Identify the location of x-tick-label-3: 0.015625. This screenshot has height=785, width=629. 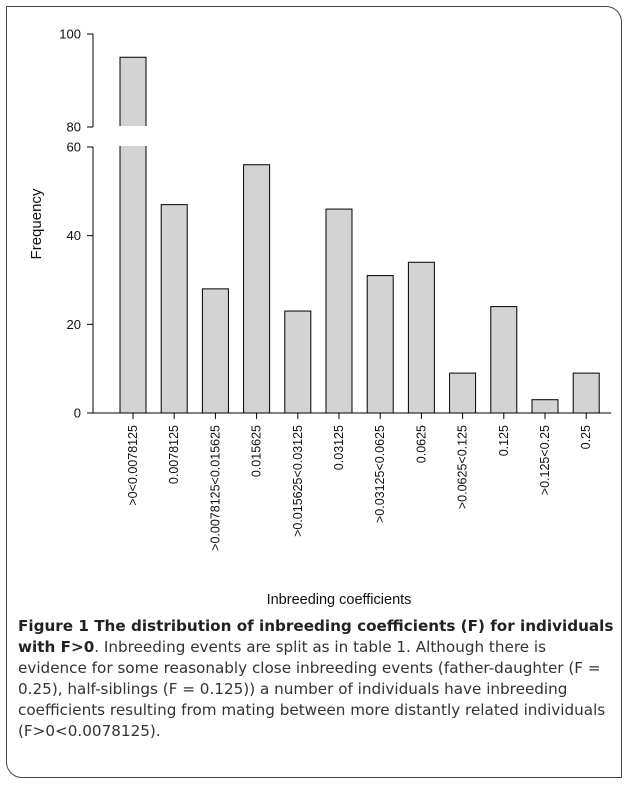
(257, 451).